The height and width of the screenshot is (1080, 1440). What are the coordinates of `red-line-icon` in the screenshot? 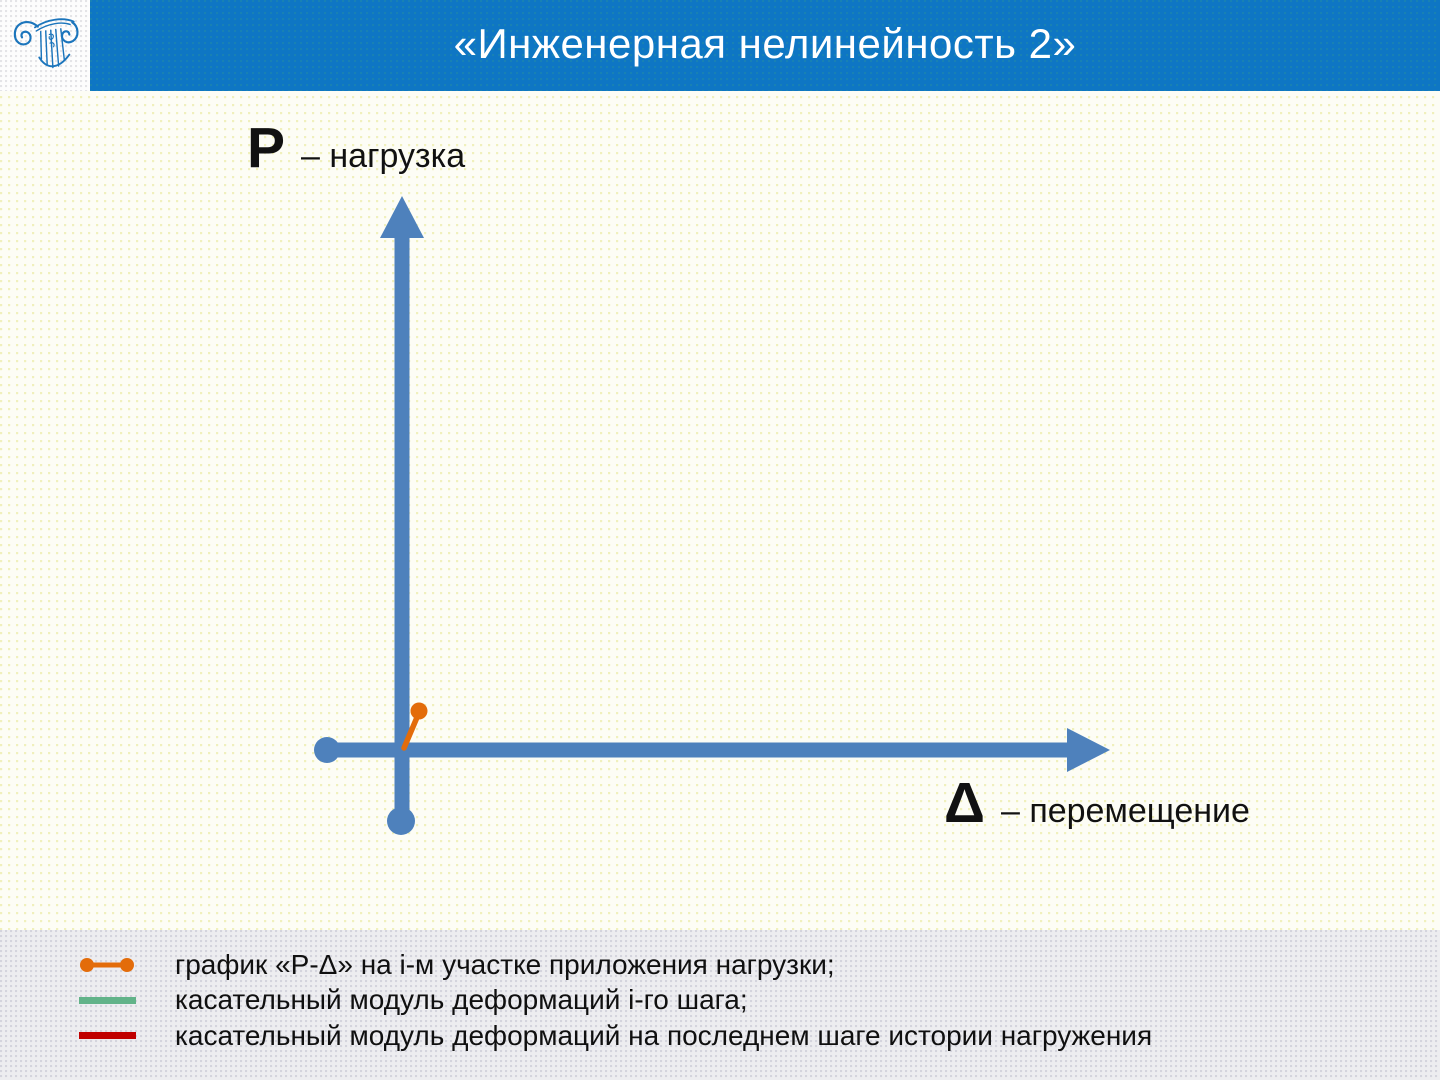 It's located at (107, 1036).